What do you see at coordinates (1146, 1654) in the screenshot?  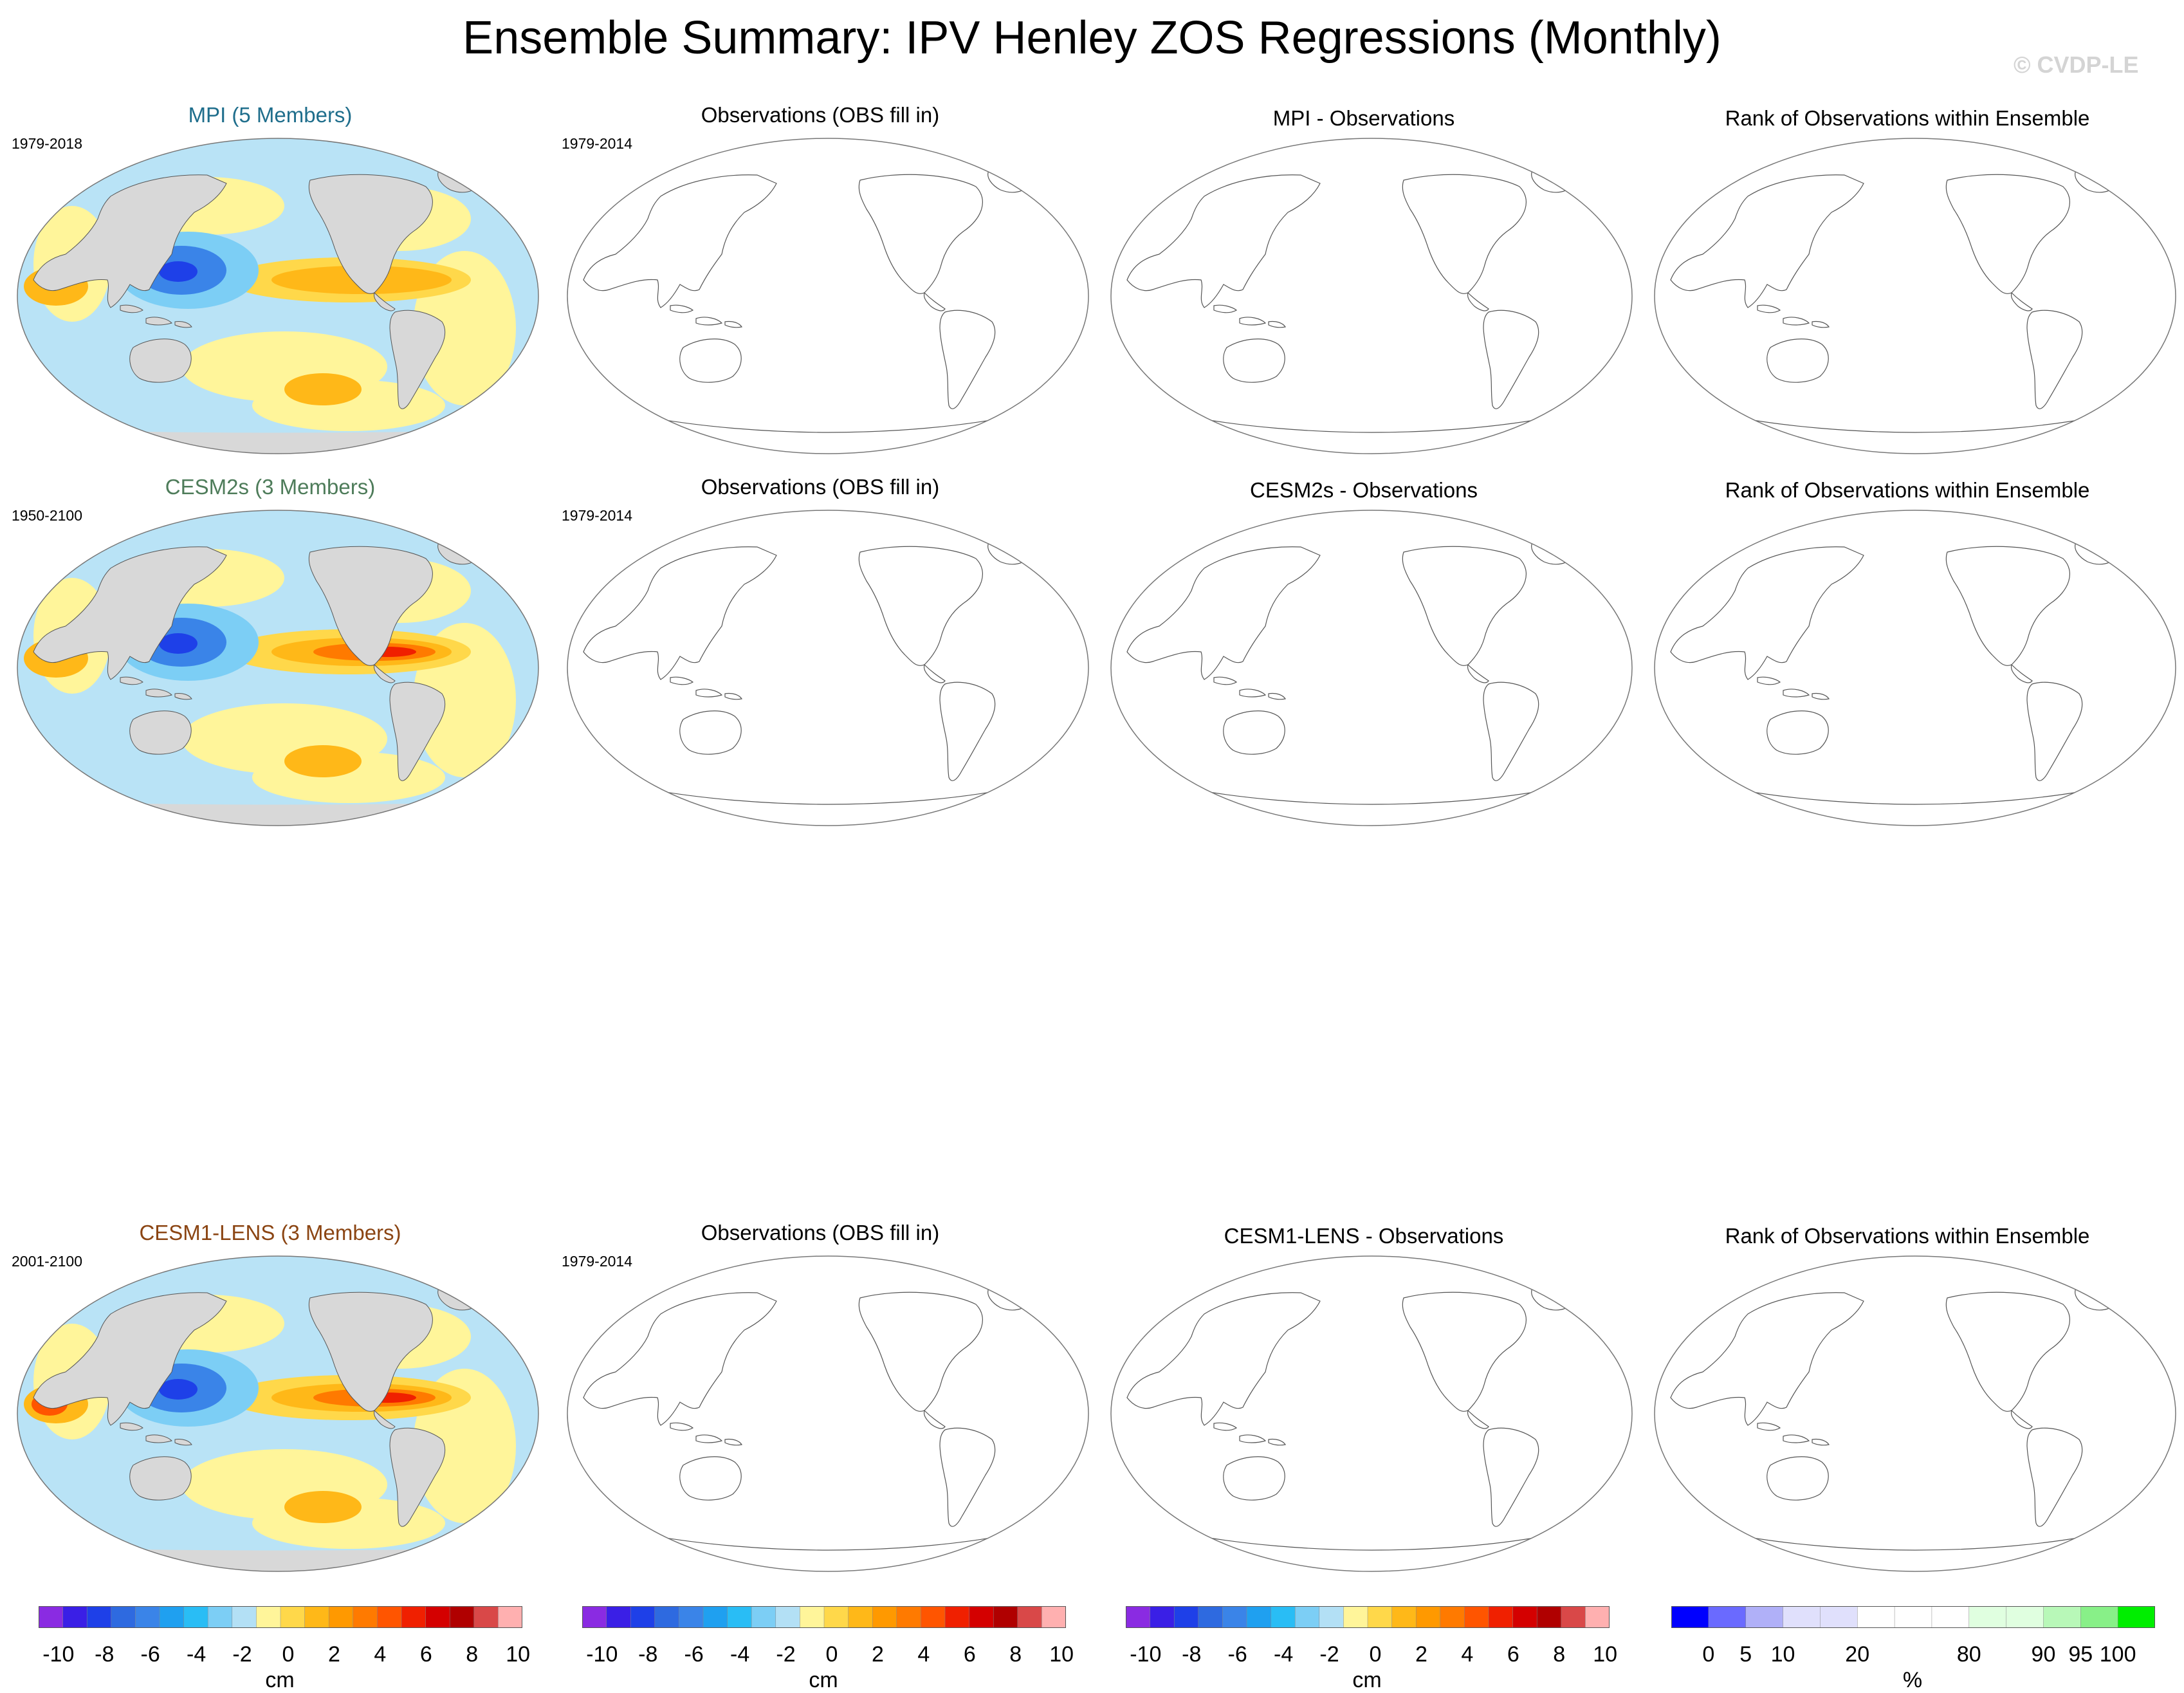 I see `colorbar-tick-label: -10` at bounding box center [1146, 1654].